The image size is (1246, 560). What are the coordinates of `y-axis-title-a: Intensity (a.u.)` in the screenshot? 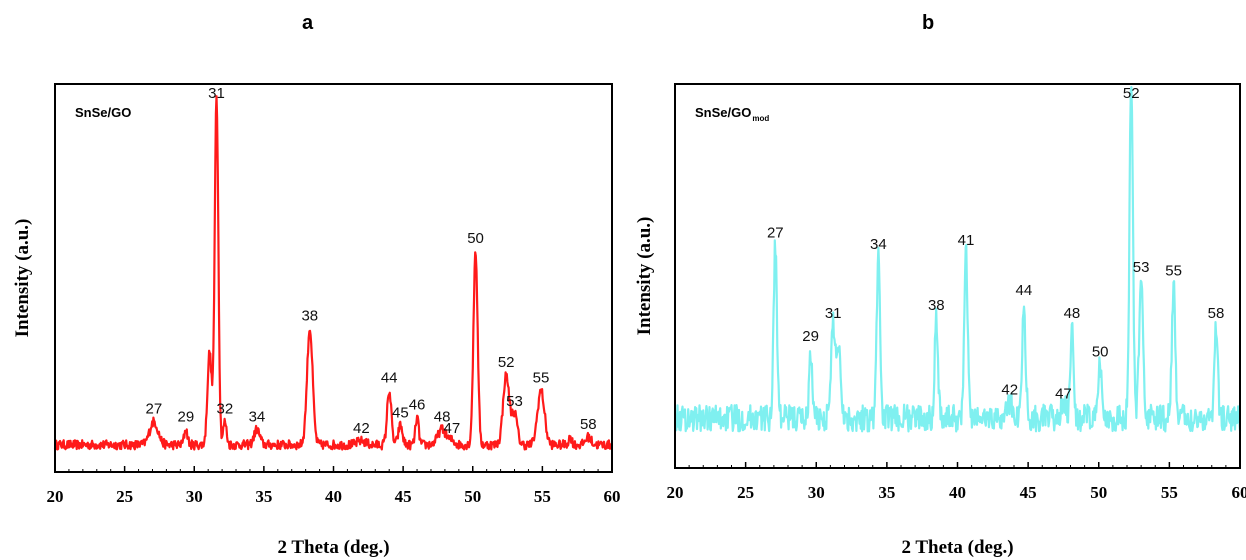 It's located at (22, 278).